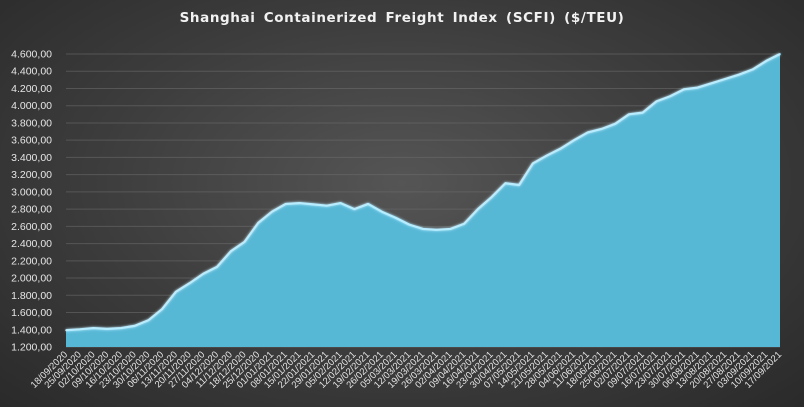  What do you see at coordinates (31, 330) in the screenshot?
I see `y-tick-label: 1.400,00` at bounding box center [31, 330].